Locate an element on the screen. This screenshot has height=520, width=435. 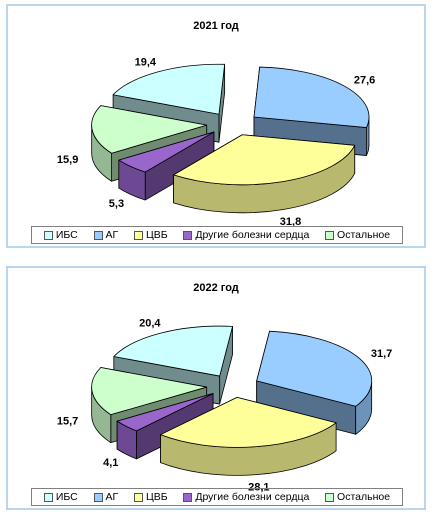
data-label: 5,3 is located at coordinates (116, 204).